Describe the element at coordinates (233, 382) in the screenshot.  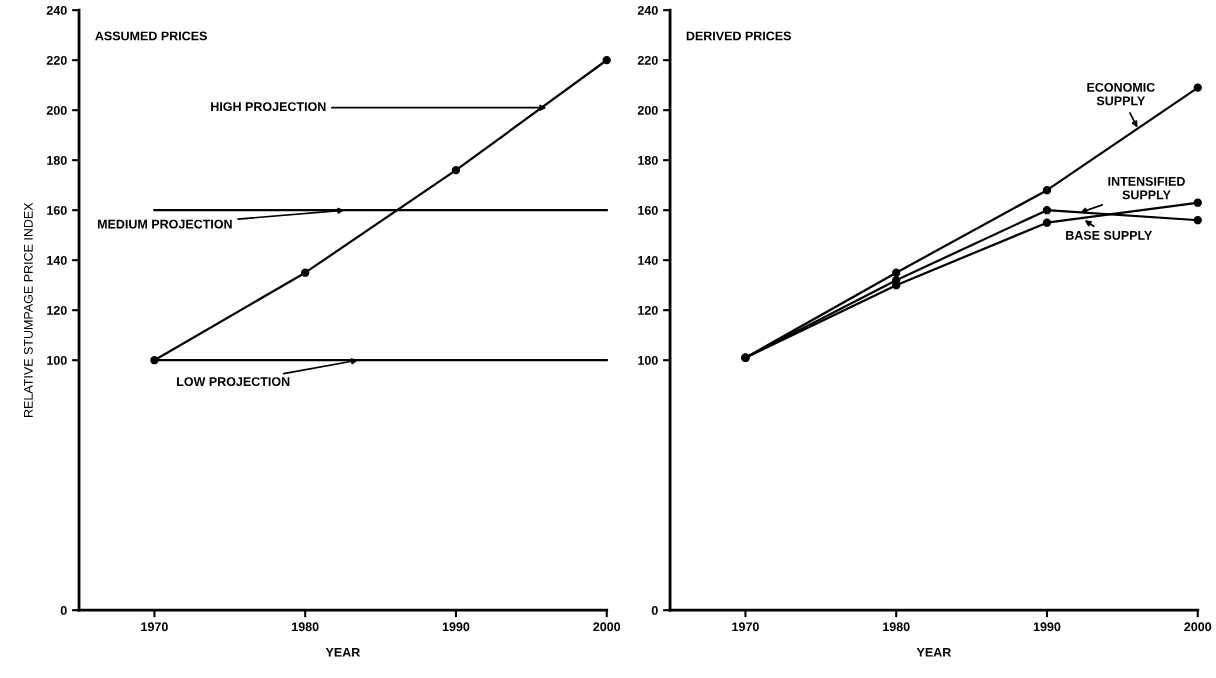
I see `annotation: LOW PROJECTION` at that location.